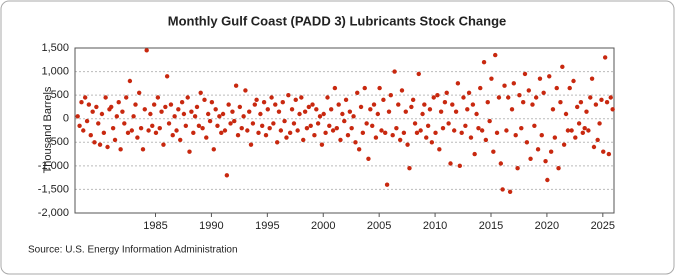  What do you see at coordinates (603, 226) in the screenshot?
I see `x-tick-label: 2025` at bounding box center [603, 226].